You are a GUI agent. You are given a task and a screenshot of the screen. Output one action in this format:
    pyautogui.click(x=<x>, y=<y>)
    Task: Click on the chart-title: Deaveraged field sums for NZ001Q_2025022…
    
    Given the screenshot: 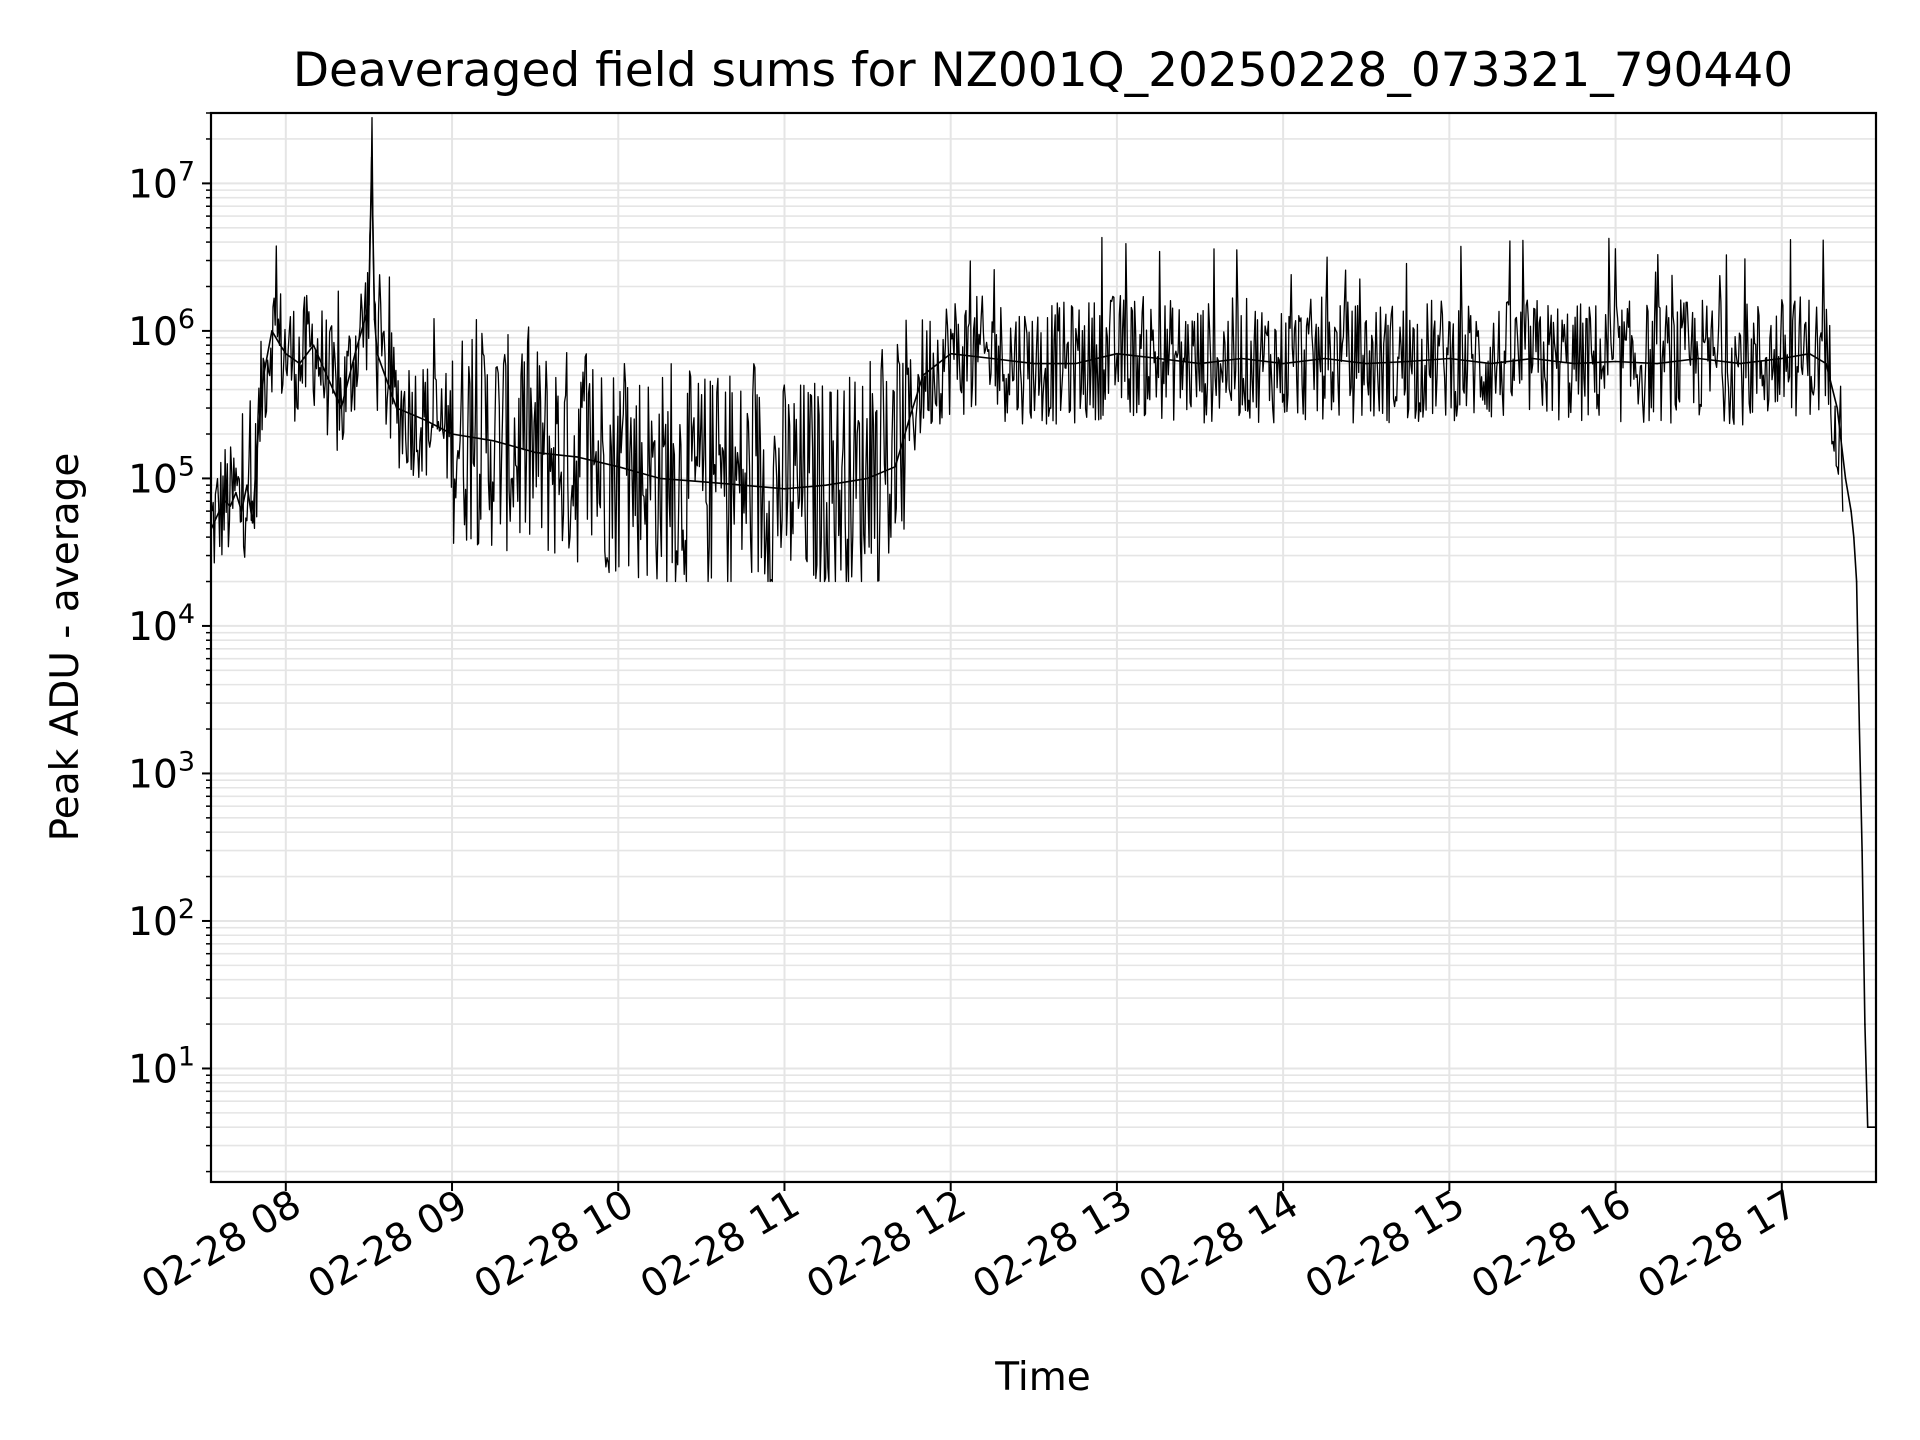 What is the action you would take?
    pyautogui.click(x=1043, y=70)
    